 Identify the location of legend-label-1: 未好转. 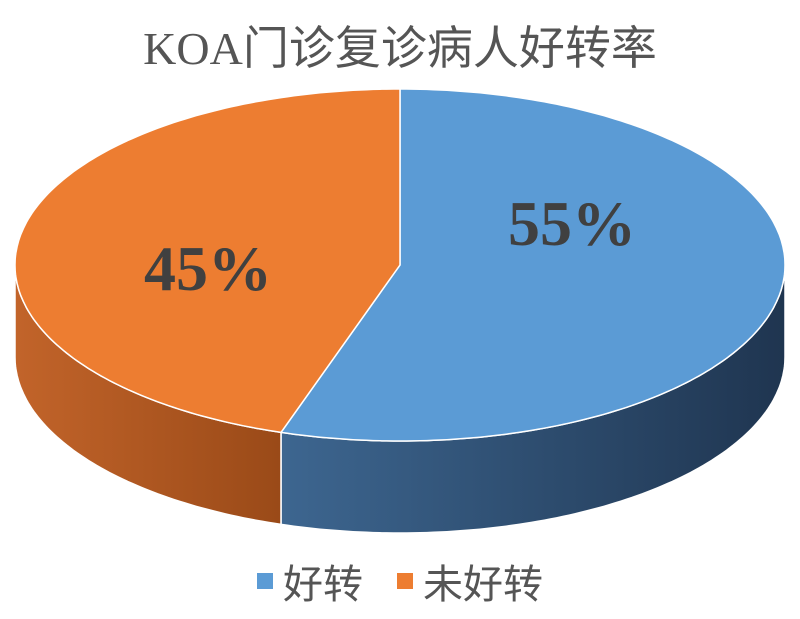
(483, 584).